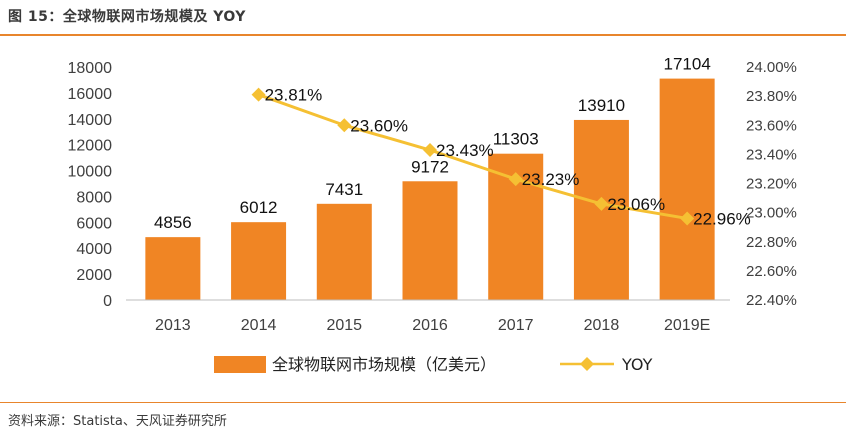 The image size is (846, 437). I want to click on y-right-tick-22.60%: 22.60%, so click(771, 271).